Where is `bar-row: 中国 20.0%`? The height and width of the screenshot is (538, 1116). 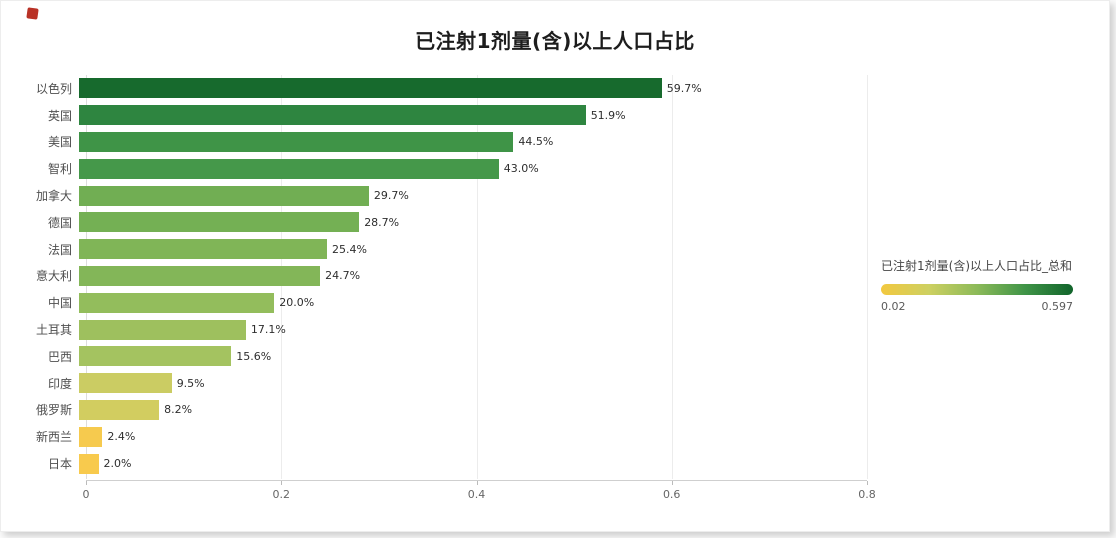
bar-row: 中国 20.0% is located at coordinates (354, 302).